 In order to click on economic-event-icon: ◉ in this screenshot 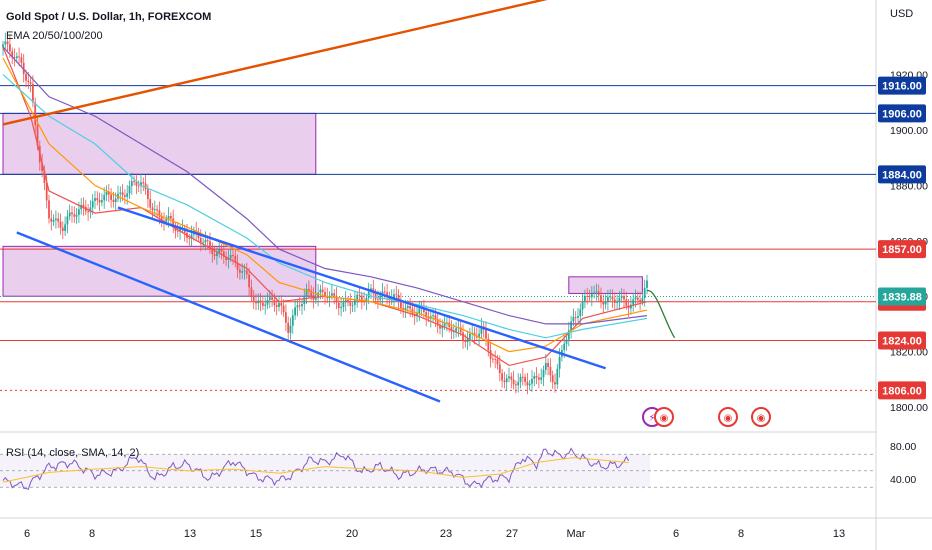, I will do `click(664, 417)`.